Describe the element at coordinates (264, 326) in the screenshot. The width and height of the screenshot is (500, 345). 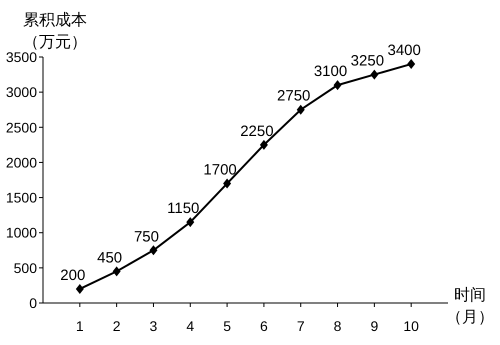
I see `x-tick-label: 6` at that location.